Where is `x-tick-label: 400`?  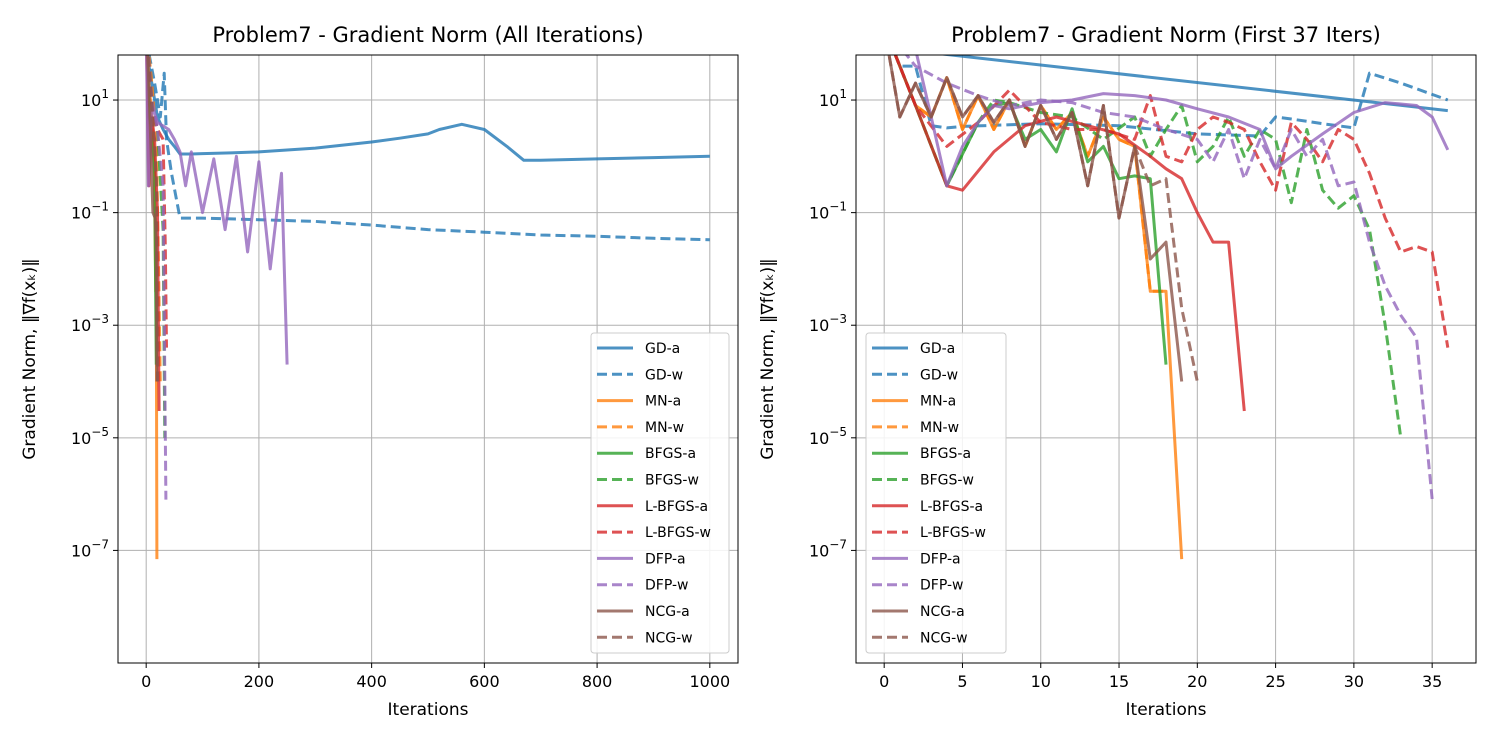
x-tick-label: 400 is located at coordinates (371, 681).